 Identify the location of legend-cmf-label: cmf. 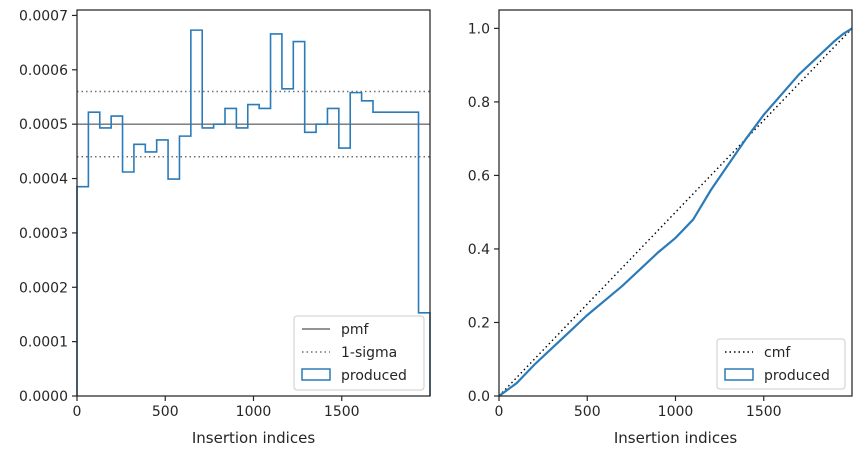
(777, 353).